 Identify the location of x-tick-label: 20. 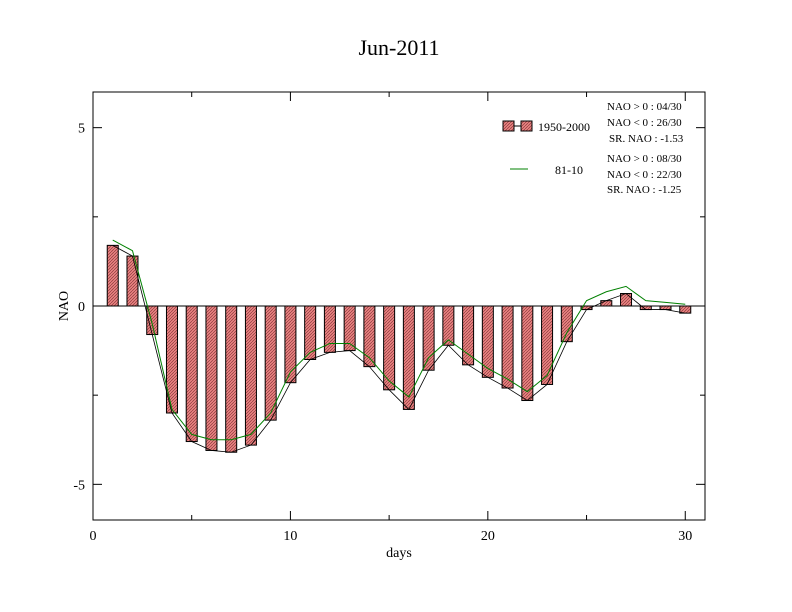
(488, 536).